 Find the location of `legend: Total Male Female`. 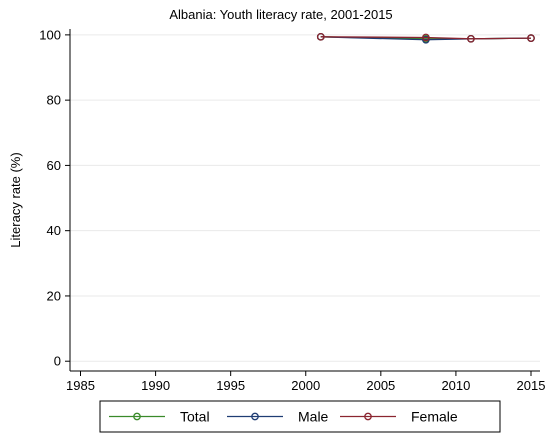

legend: Total Male Female is located at coordinates (300, 416).